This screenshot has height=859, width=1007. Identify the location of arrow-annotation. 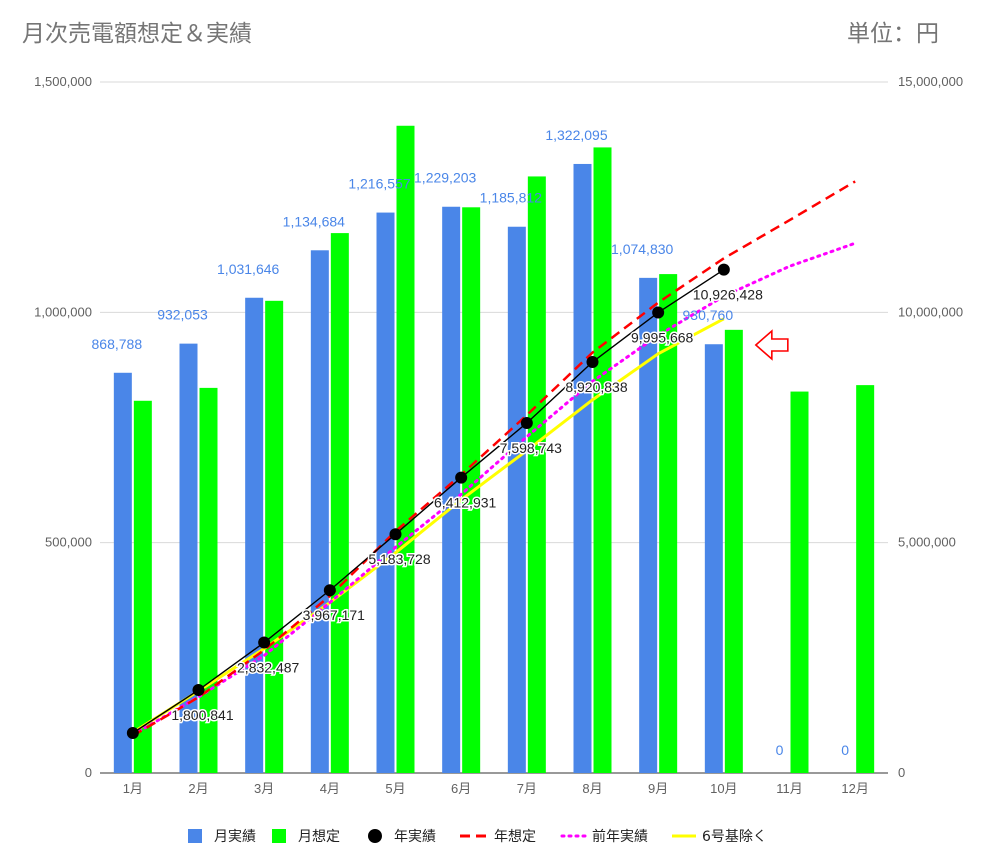
(771, 345).